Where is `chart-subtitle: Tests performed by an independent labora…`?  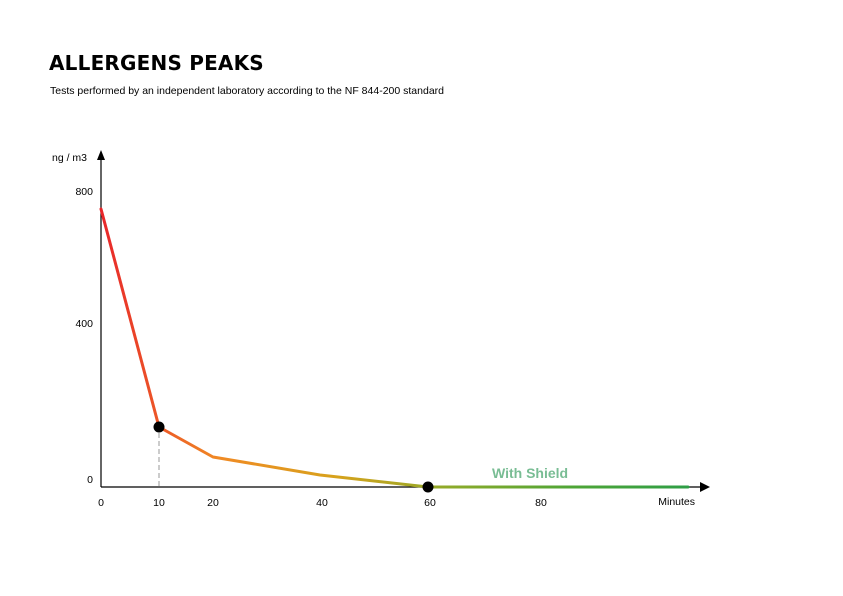 chart-subtitle: Tests performed by an independent labora… is located at coordinates (247, 91).